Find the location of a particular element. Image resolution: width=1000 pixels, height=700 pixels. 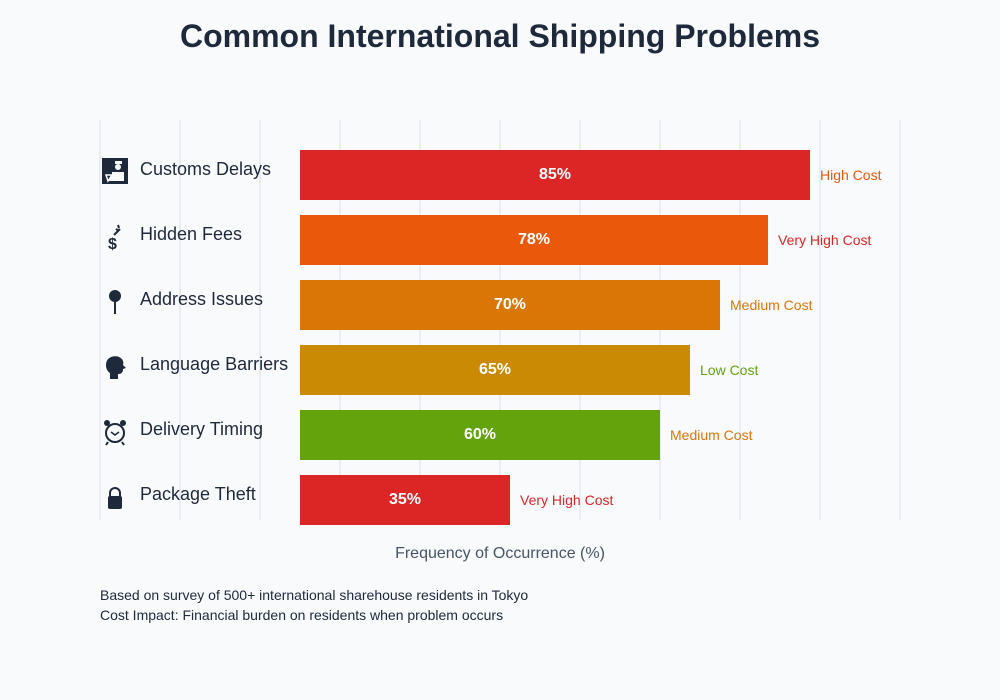

cost-impact-label: High Cost is located at coordinates (851, 175).